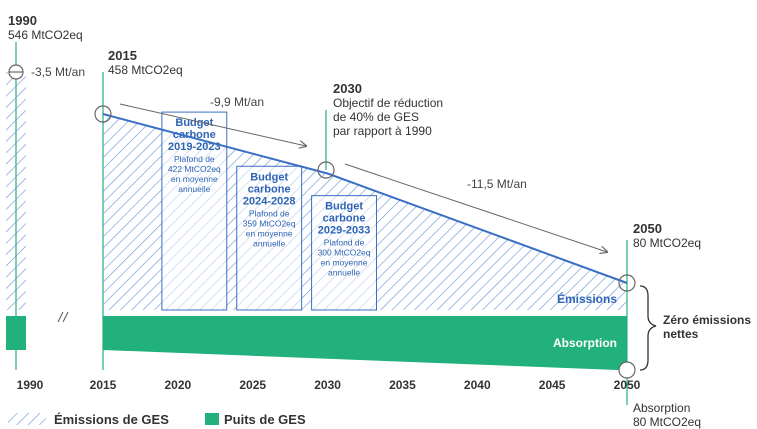  What do you see at coordinates (269, 223) in the screenshot?
I see `carbon-budget-2-detail-2: 359 MtCO2eq` at bounding box center [269, 223].